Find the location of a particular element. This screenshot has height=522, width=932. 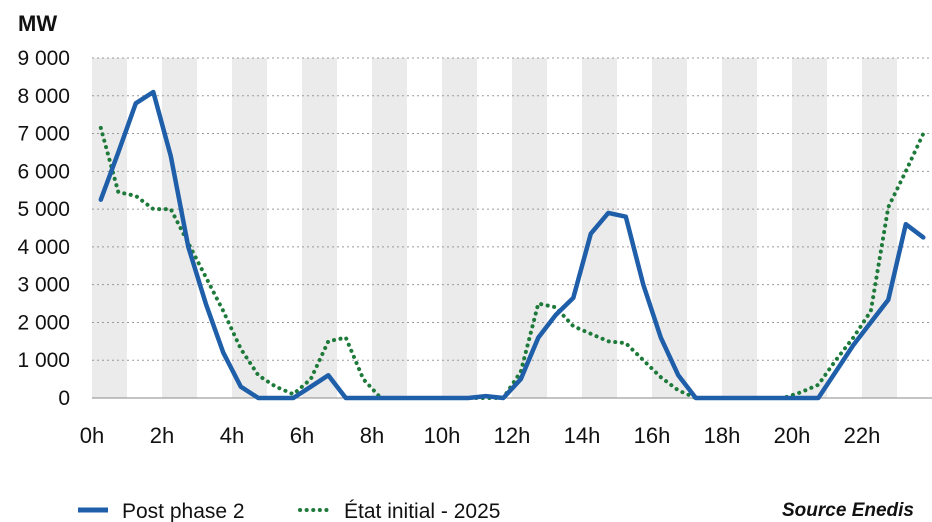

x-tick-label: 8h is located at coordinates (372, 435).